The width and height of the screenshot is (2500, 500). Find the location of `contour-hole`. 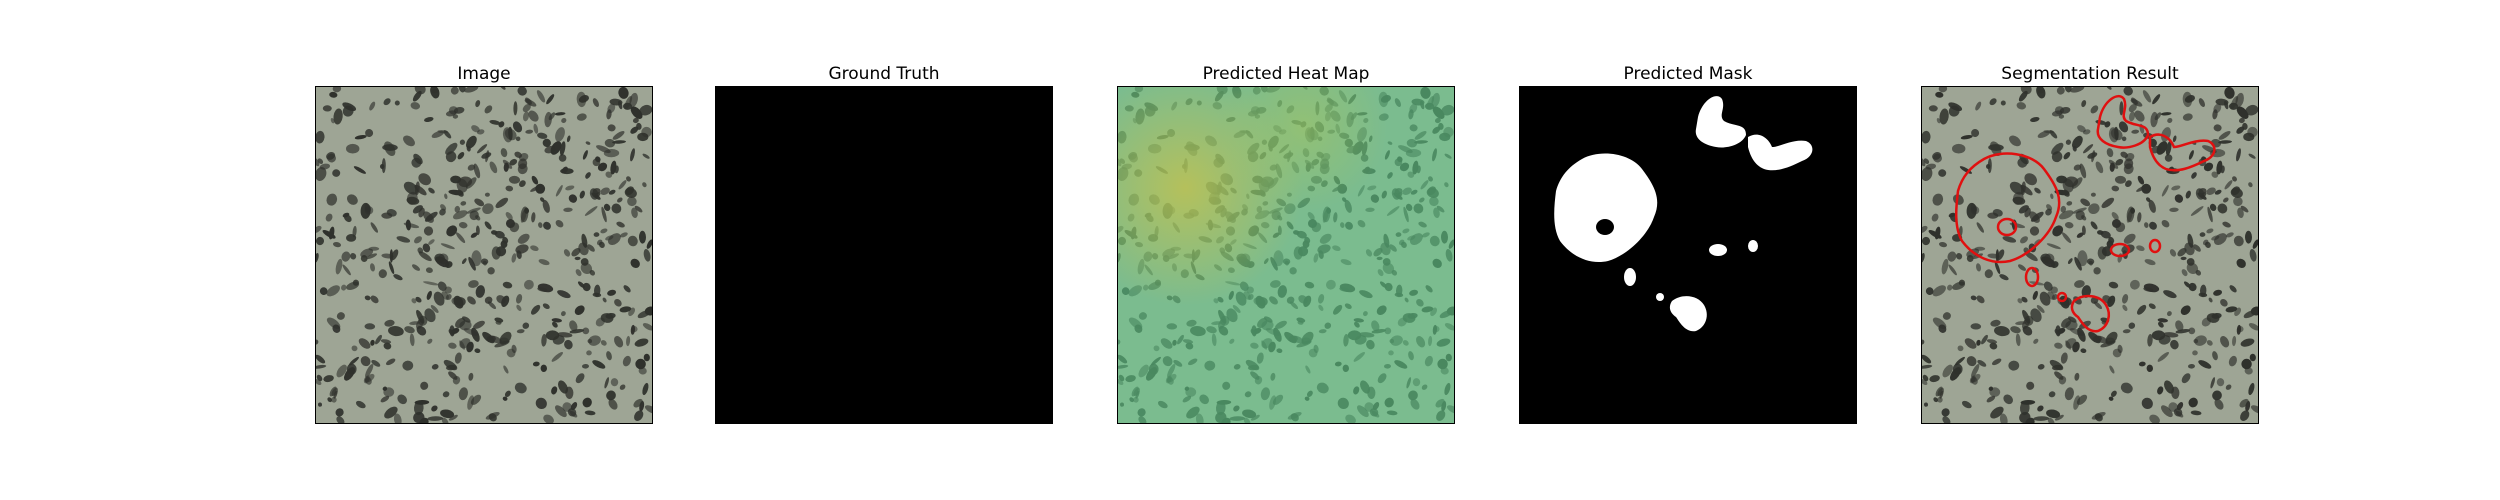

contour-hole is located at coordinates (2007, 227).